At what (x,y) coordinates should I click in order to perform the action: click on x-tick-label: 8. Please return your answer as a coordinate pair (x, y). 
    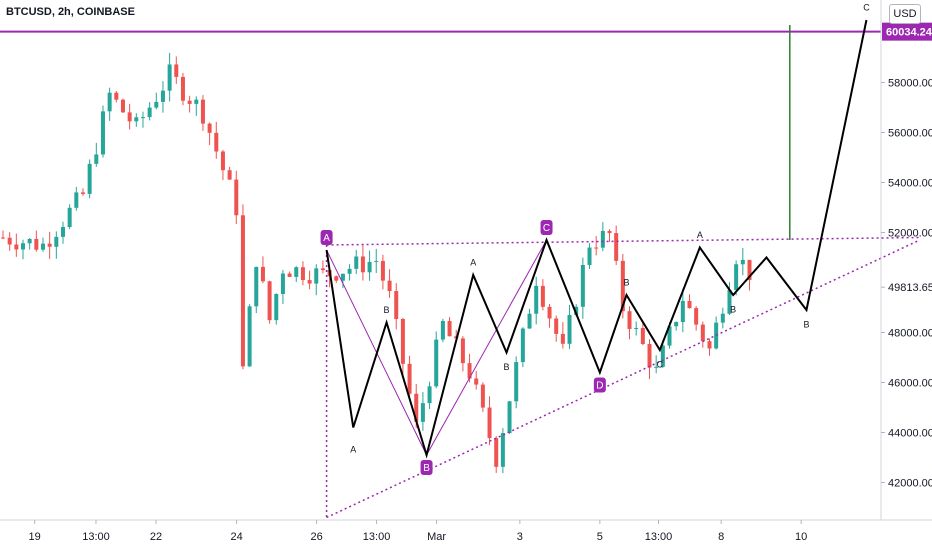
    Looking at the image, I should click on (721, 537).